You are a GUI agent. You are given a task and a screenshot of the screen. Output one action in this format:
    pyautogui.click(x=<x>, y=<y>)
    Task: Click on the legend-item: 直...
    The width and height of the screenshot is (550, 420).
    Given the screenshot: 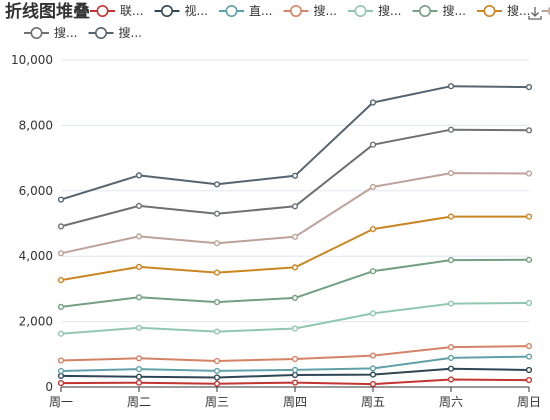 What is the action you would take?
    pyautogui.click(x=245, y=11)
    